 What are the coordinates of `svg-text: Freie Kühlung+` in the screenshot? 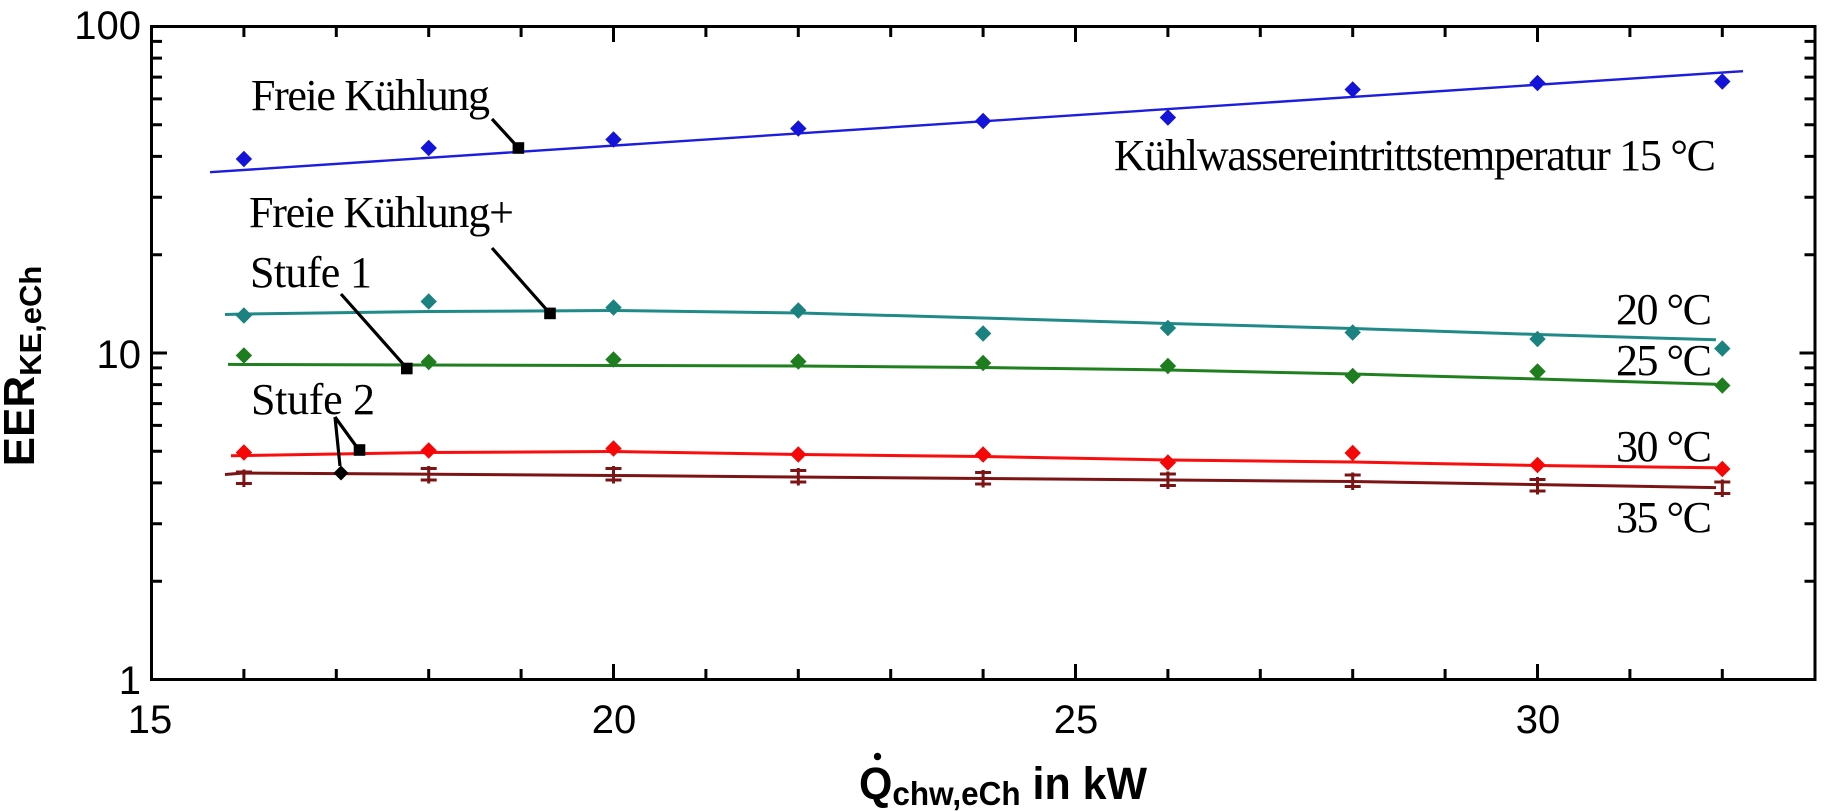 It's located at (381, 212).